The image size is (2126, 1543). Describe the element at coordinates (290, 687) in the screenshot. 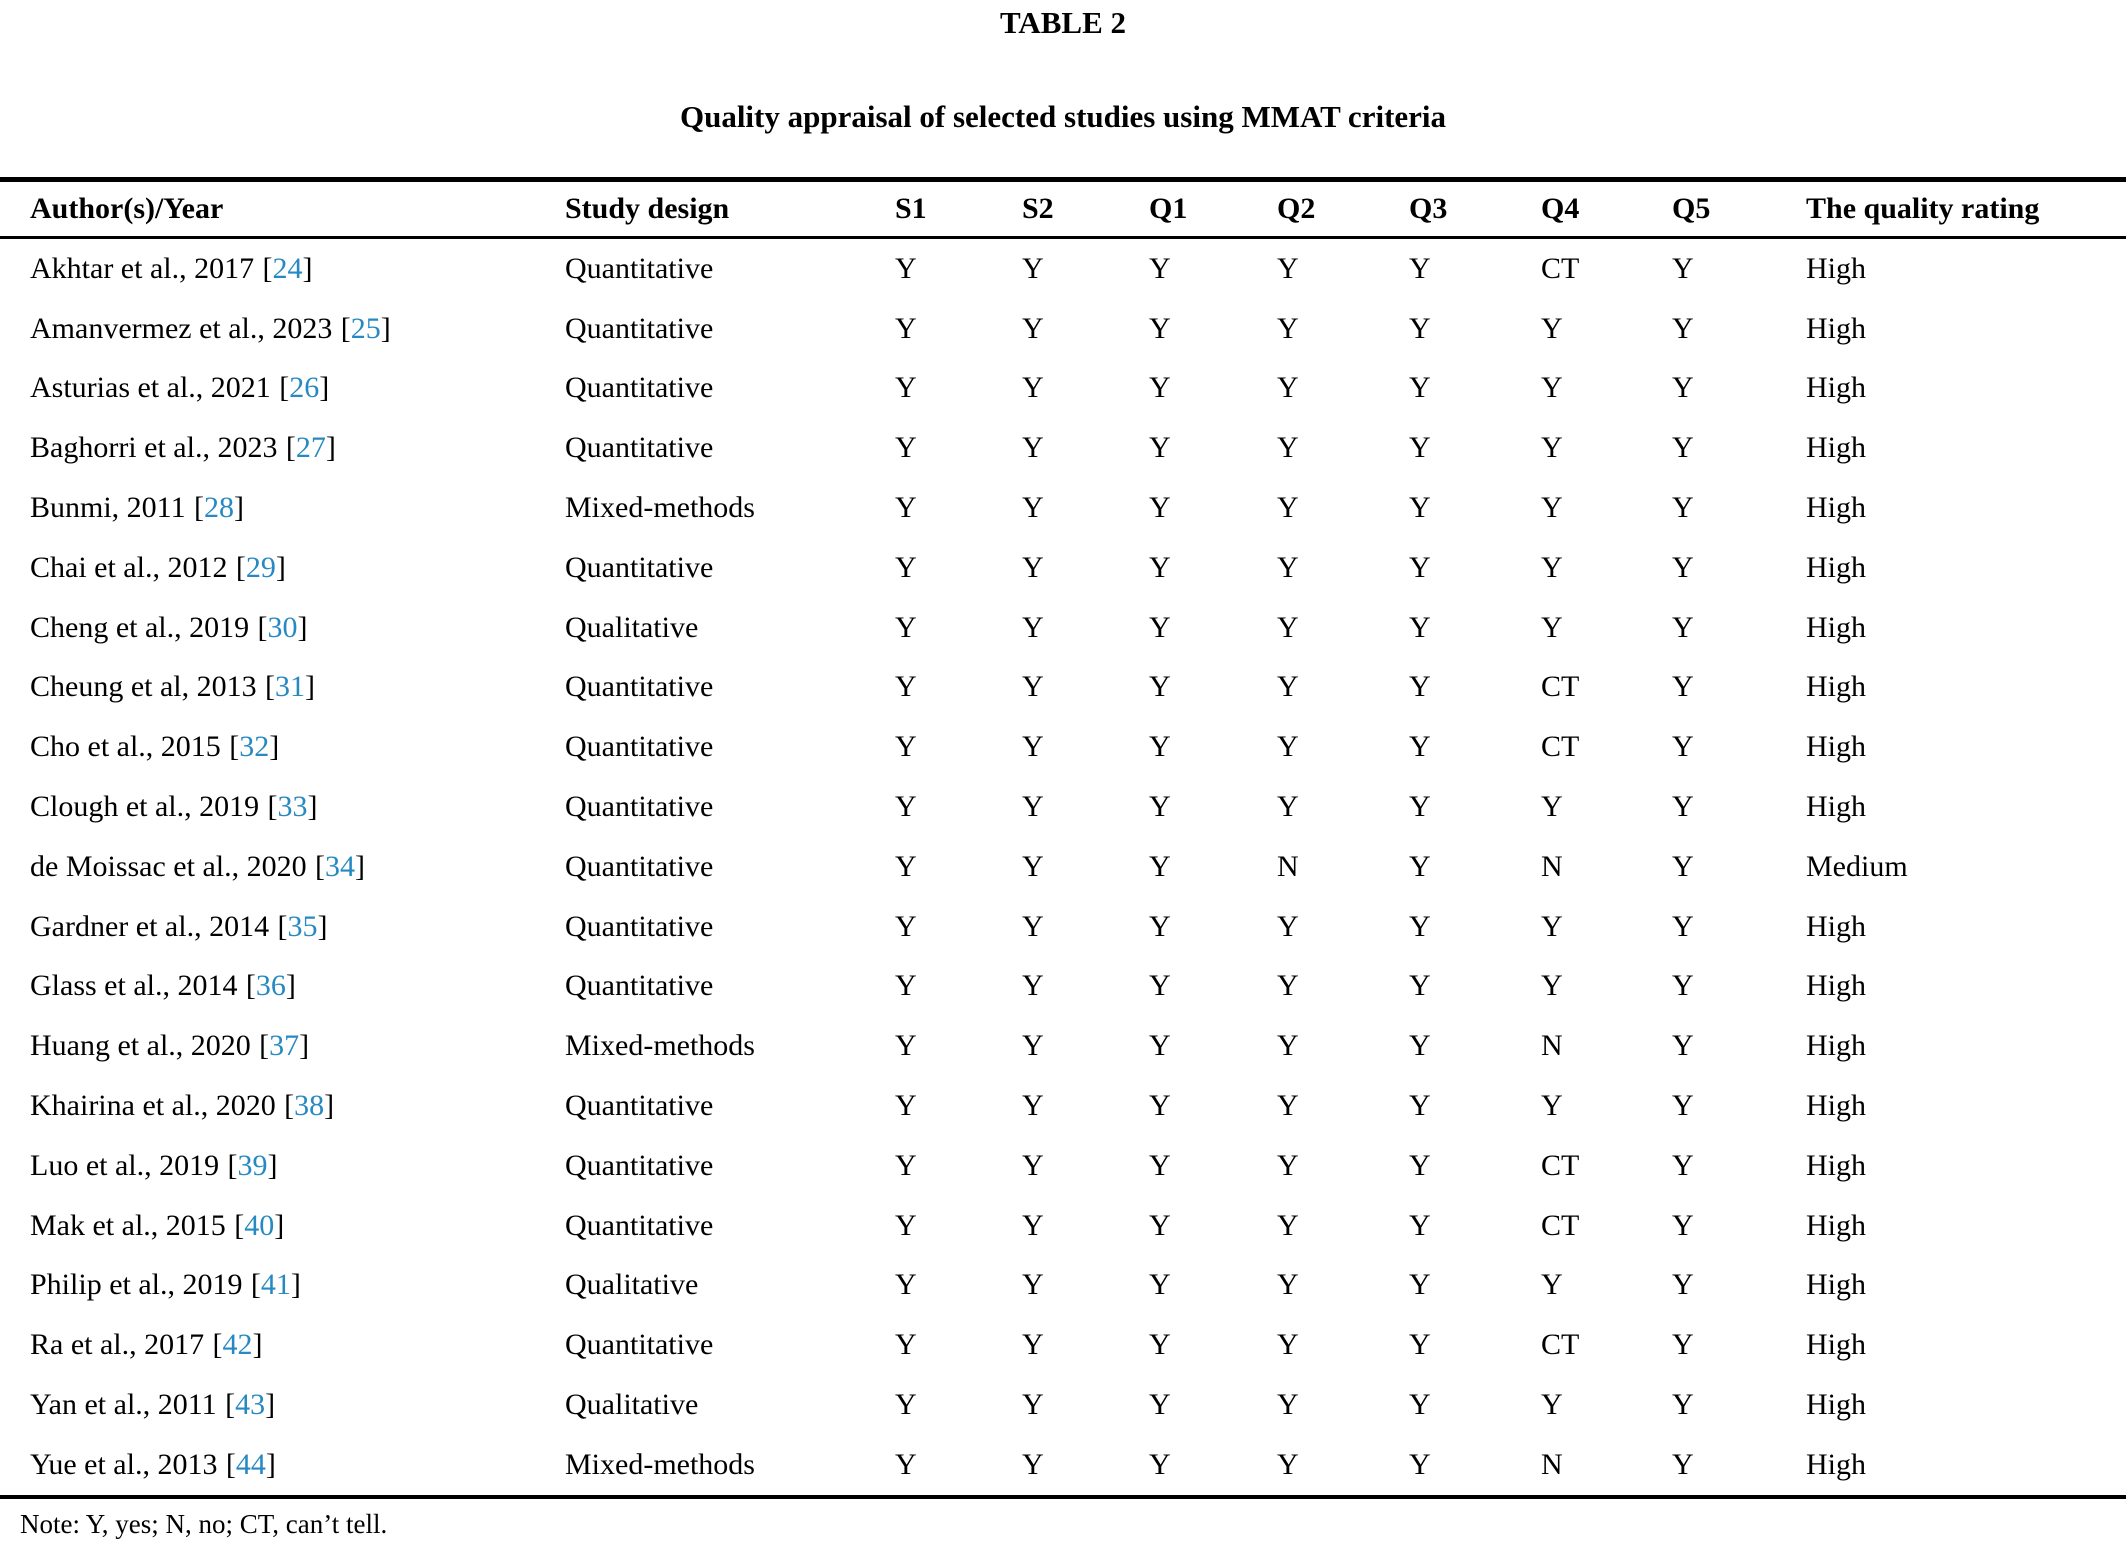

I see `citation-link: 31` at that location.